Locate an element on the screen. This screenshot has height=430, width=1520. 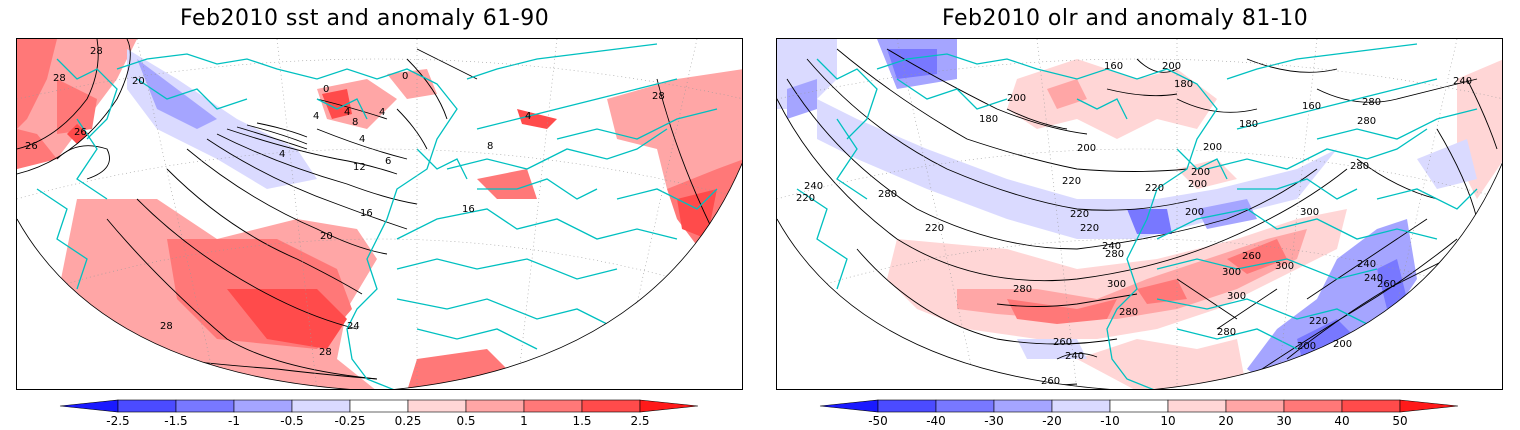
colorbar-tick-label: -0.25 is located at coordinates (349, 421).